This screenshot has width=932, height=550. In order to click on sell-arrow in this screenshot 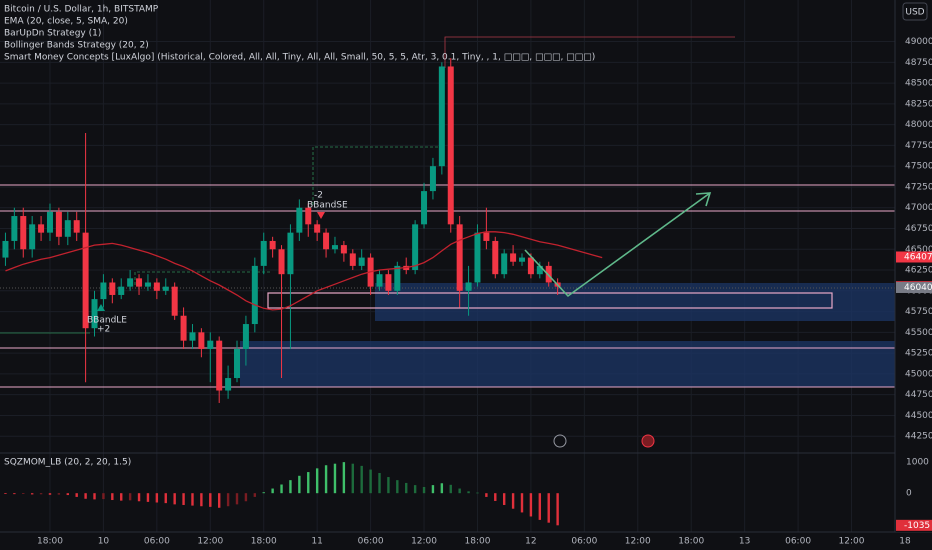, I will do `click(321, 215)`.